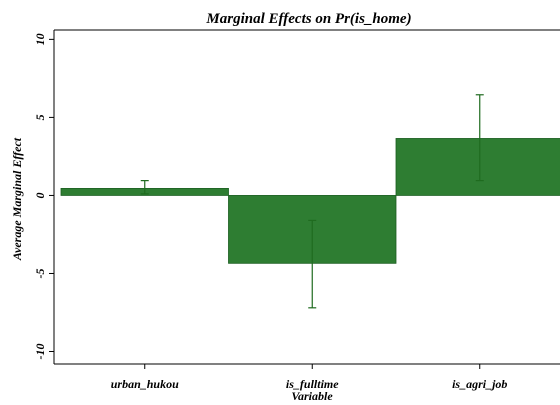 The width and height of the screenshot is (560, 405). I want to click on bar-is_agri_job, so click(477, 167).